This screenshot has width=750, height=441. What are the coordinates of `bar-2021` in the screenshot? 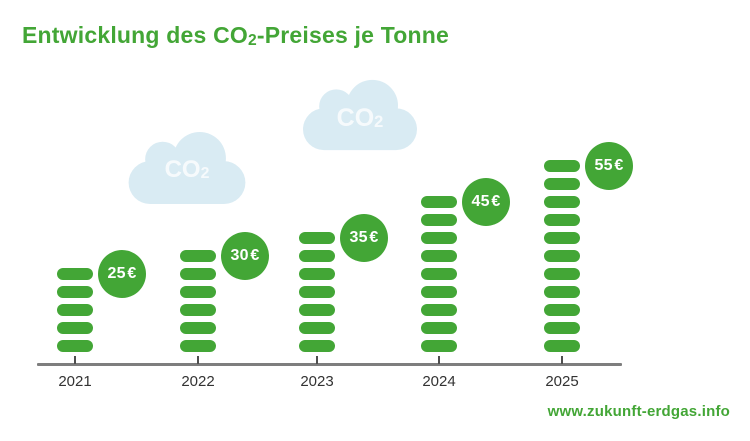 It's located at (75, 310).